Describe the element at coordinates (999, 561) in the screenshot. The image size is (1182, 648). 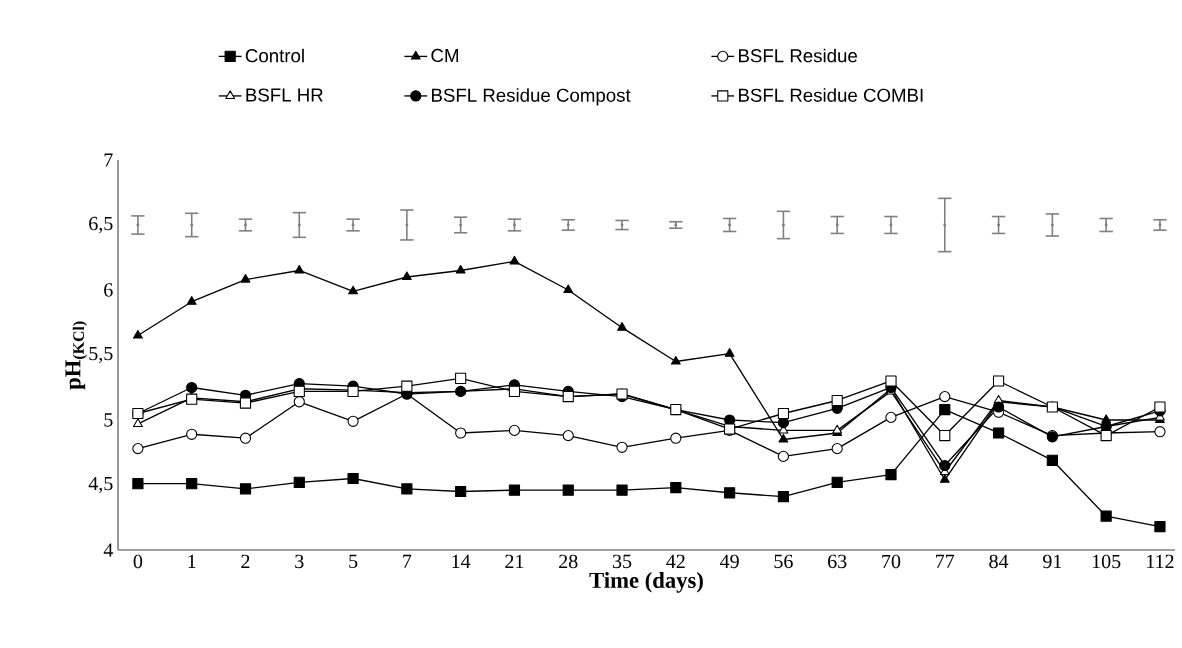
I see `x-tick-label: 84` at that location.